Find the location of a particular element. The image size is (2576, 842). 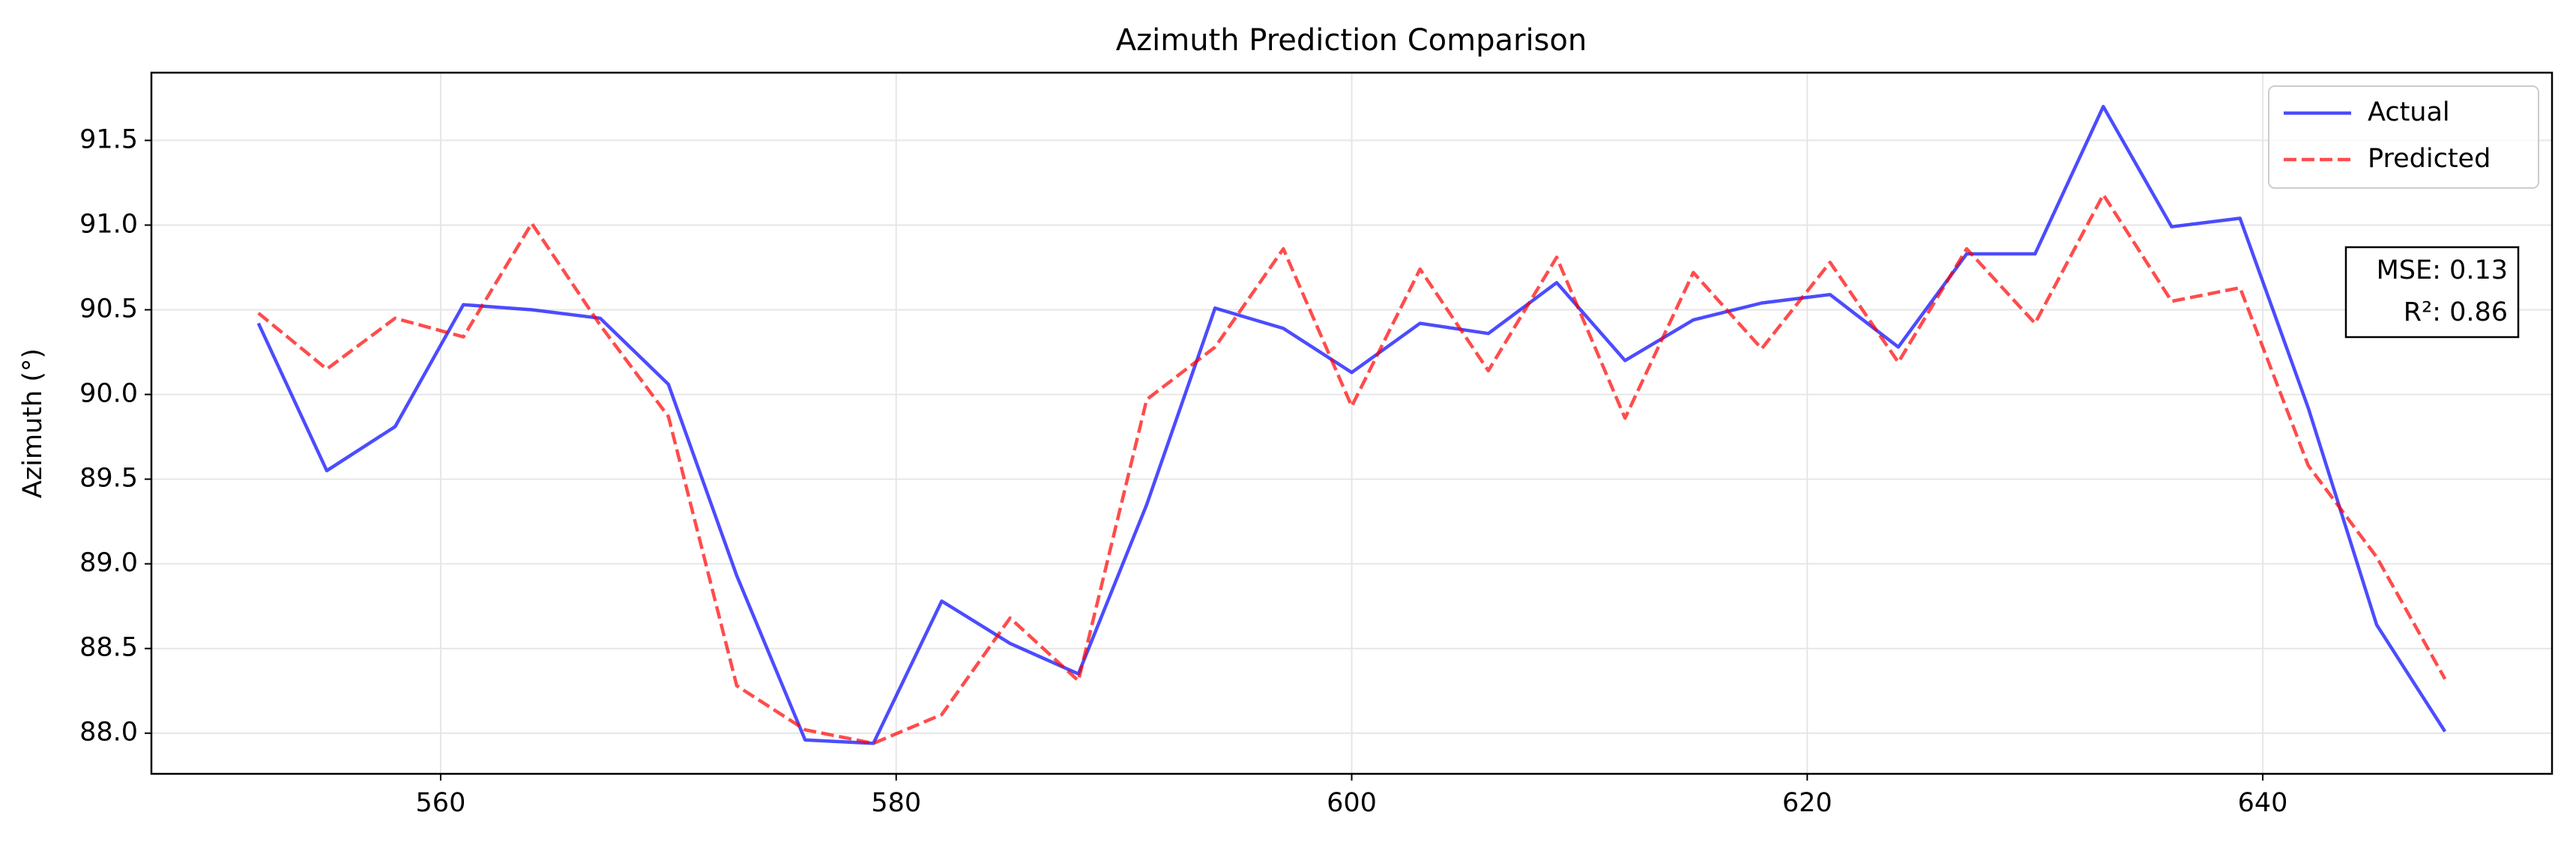

chart-title: Azimuth Prediction Comparison is located at coordinates (1351, 40).